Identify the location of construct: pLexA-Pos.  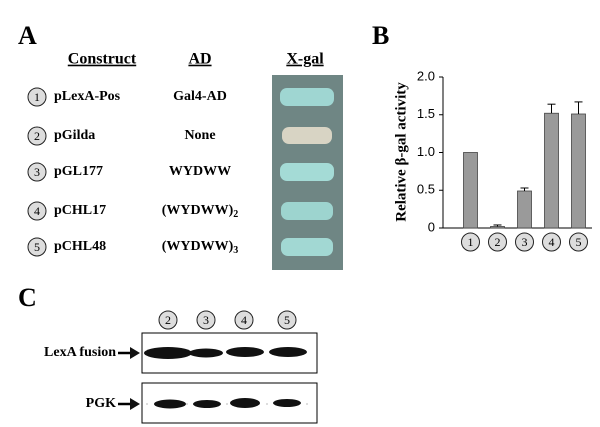
(87, 96).